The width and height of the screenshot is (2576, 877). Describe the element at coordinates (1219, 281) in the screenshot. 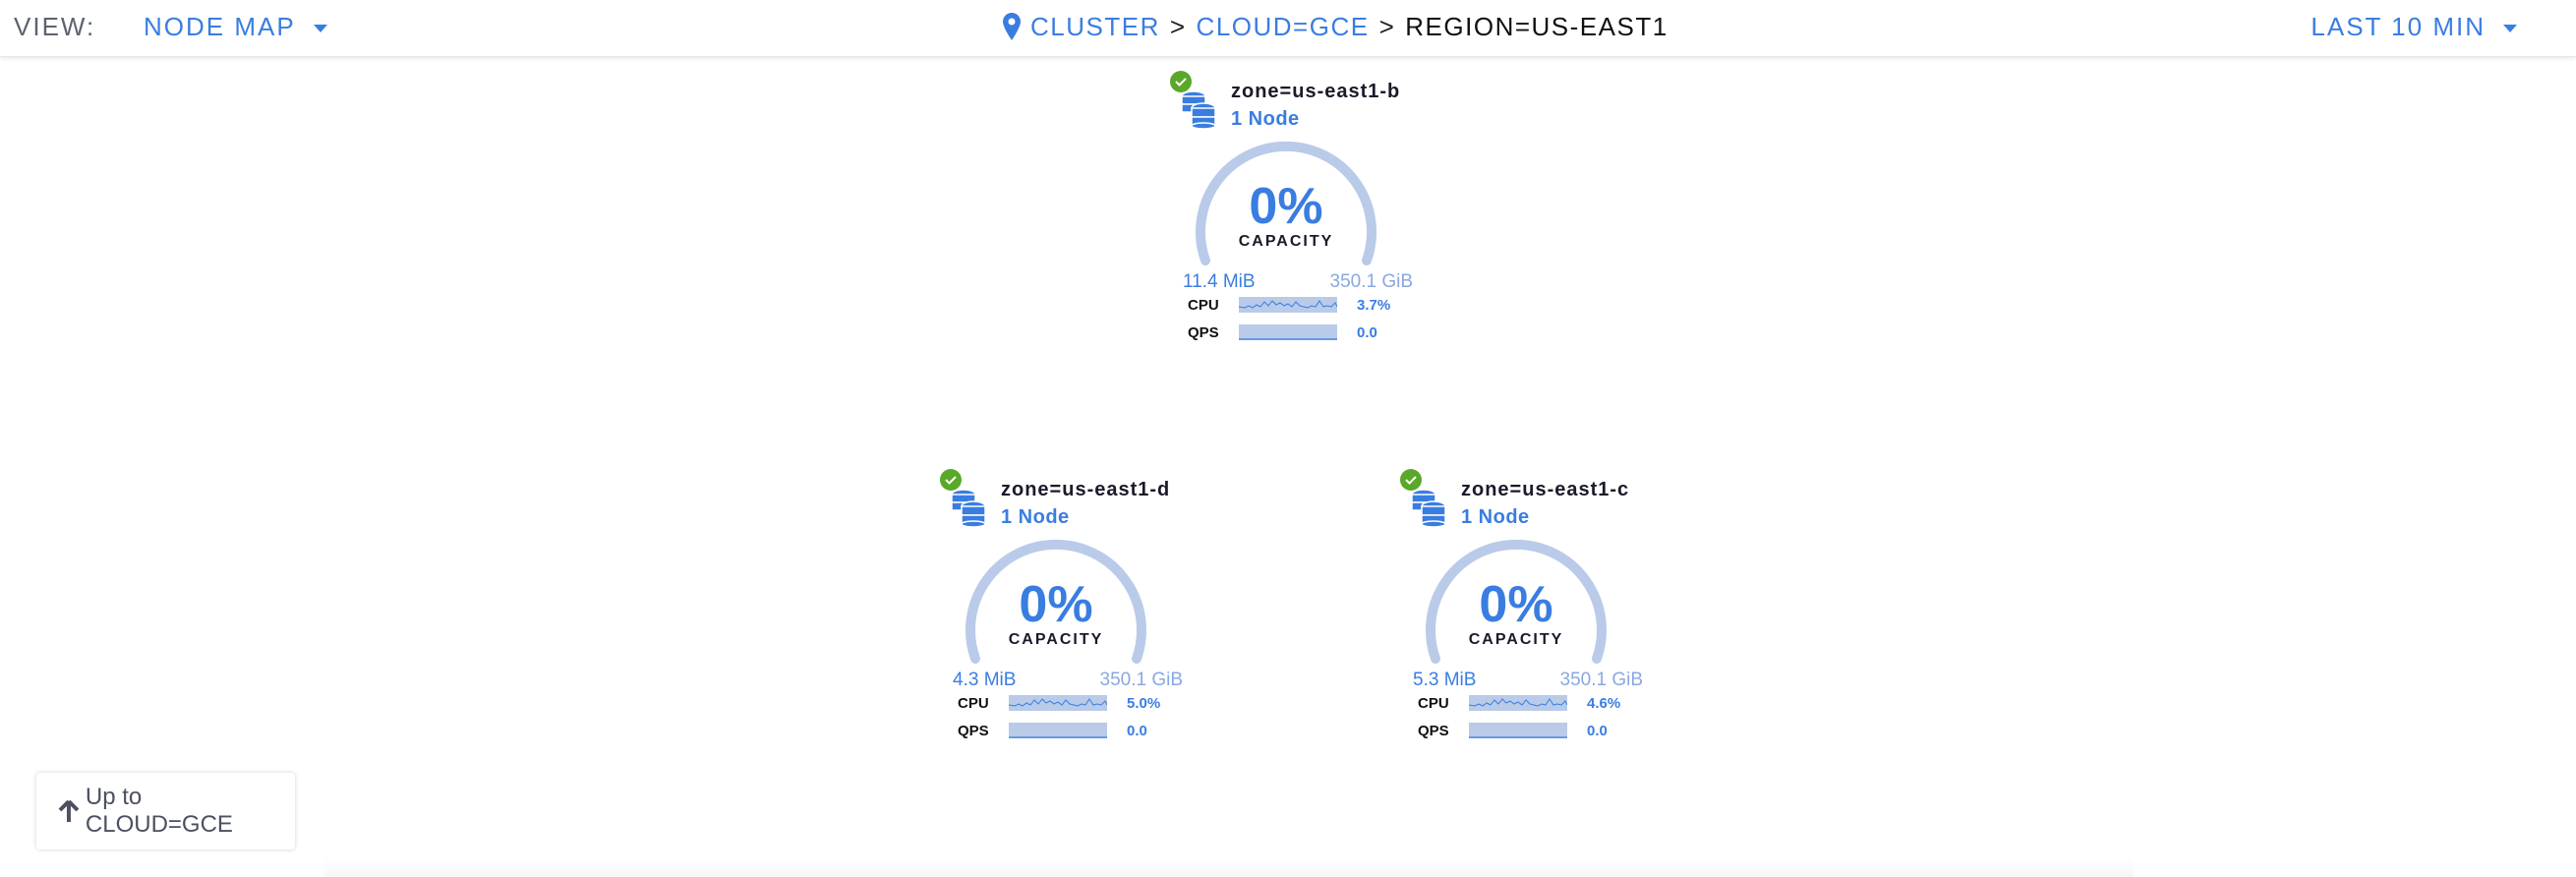

I see `used-storage: 11.4 MiB` at that location.